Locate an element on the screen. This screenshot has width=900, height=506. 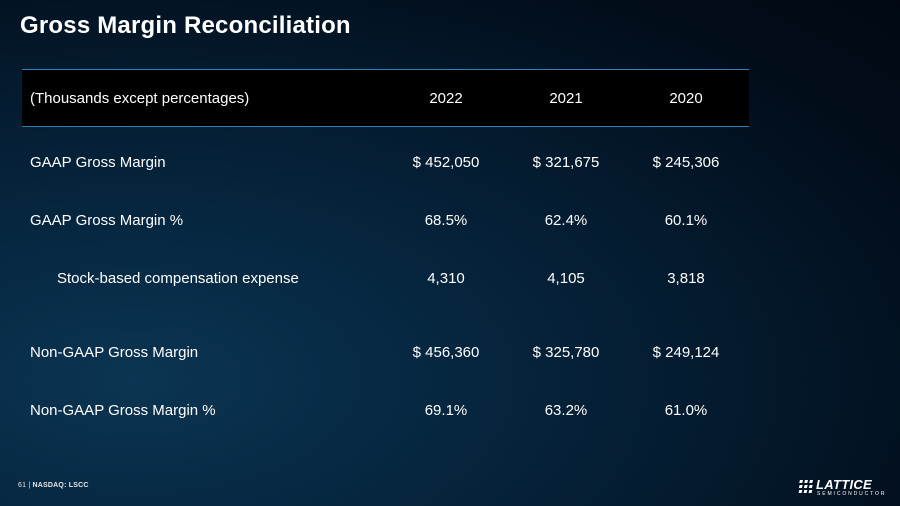
lattice-logo: LATTICE SEMICONDUCTOR is located at coordinates (842, 488).